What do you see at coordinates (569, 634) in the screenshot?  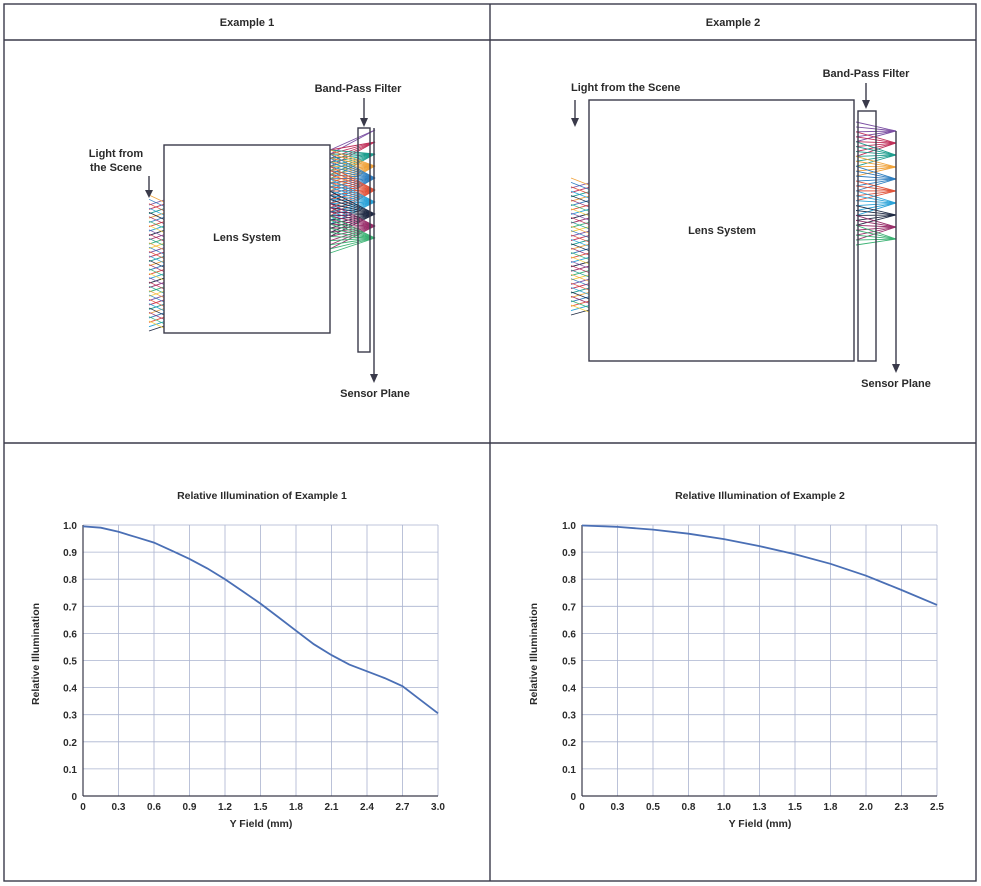 I see `y-tick-label: 0.6` at bounding box center [569, 634].